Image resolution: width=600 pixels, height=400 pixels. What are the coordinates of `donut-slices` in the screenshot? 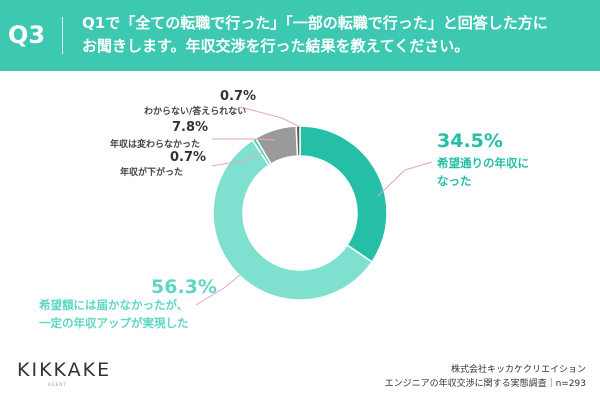 It's located at (300, 213).